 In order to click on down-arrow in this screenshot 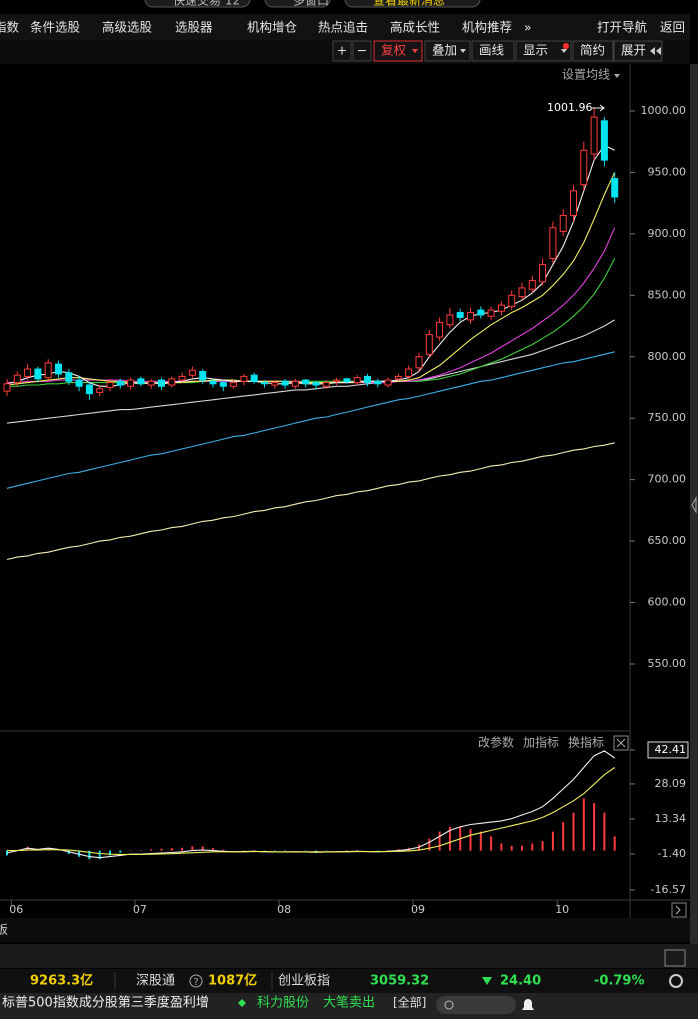, I will do `click(487, 981)`.